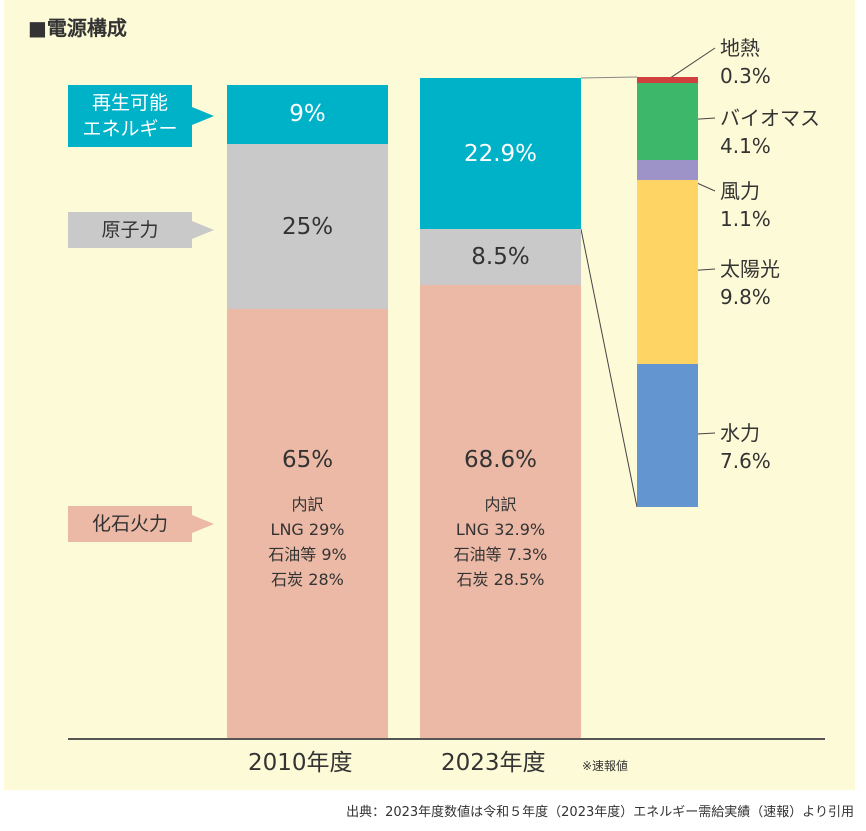 The height and width of the screenshot is (831, 866). I want to click on x-axis, so click(446, 739).